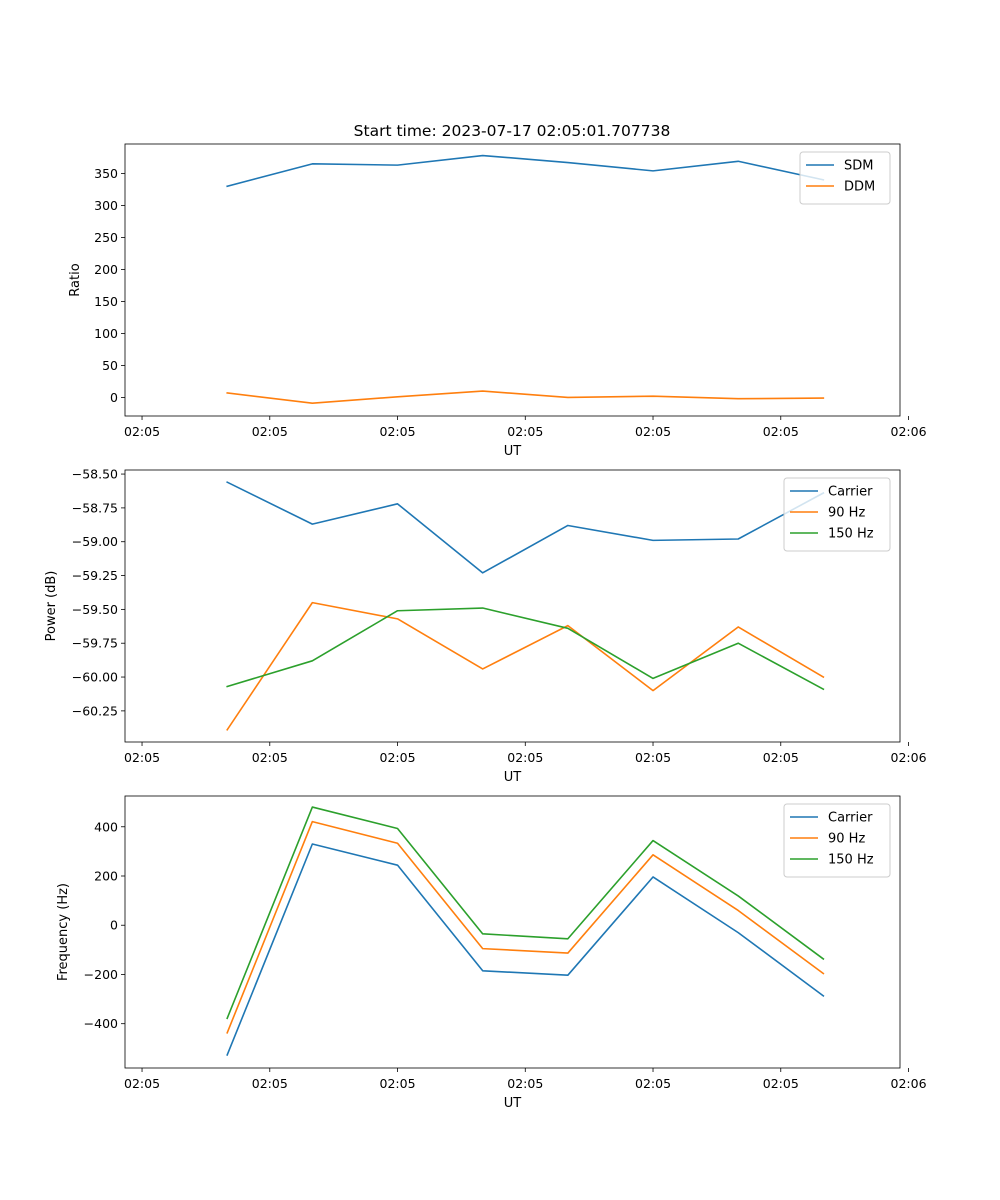  Describe the element at coordinates (110, 365) in the screenshot. I see `y-tick-label: 50` at that location.